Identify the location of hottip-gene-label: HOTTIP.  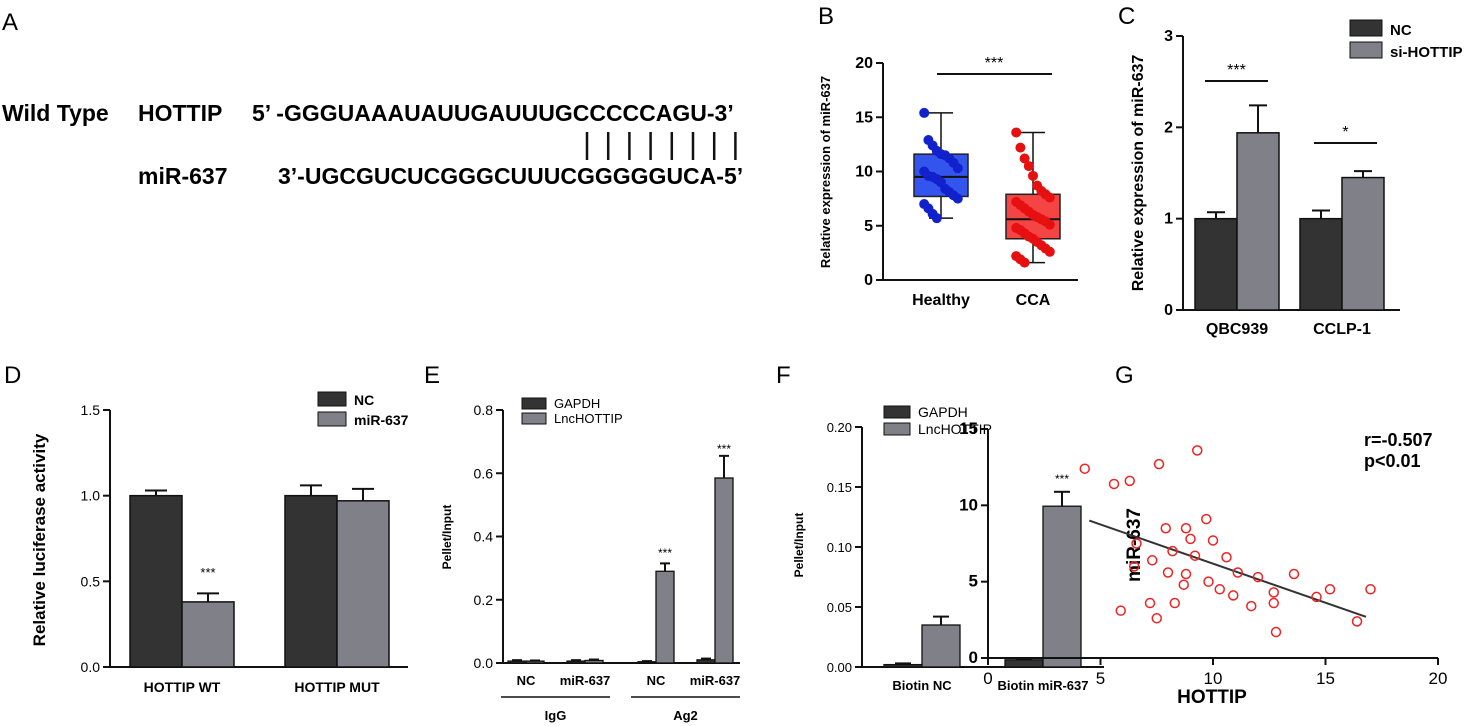
(180, 113).